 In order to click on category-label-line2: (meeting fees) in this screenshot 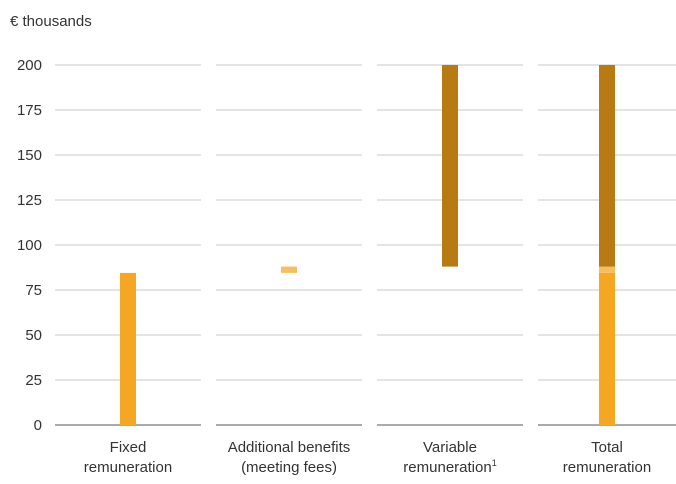, I will do `click(289, 467)`.